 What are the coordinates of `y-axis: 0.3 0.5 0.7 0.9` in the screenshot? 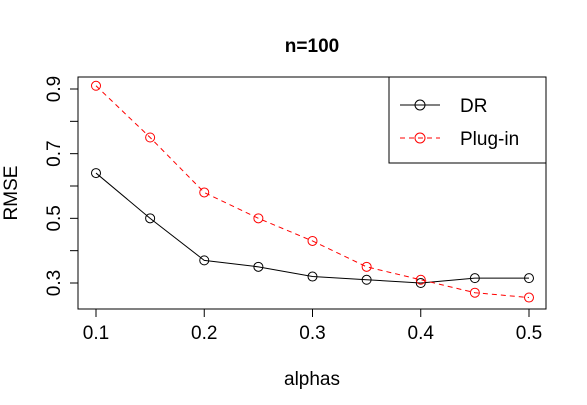 It's located at (61, 186).